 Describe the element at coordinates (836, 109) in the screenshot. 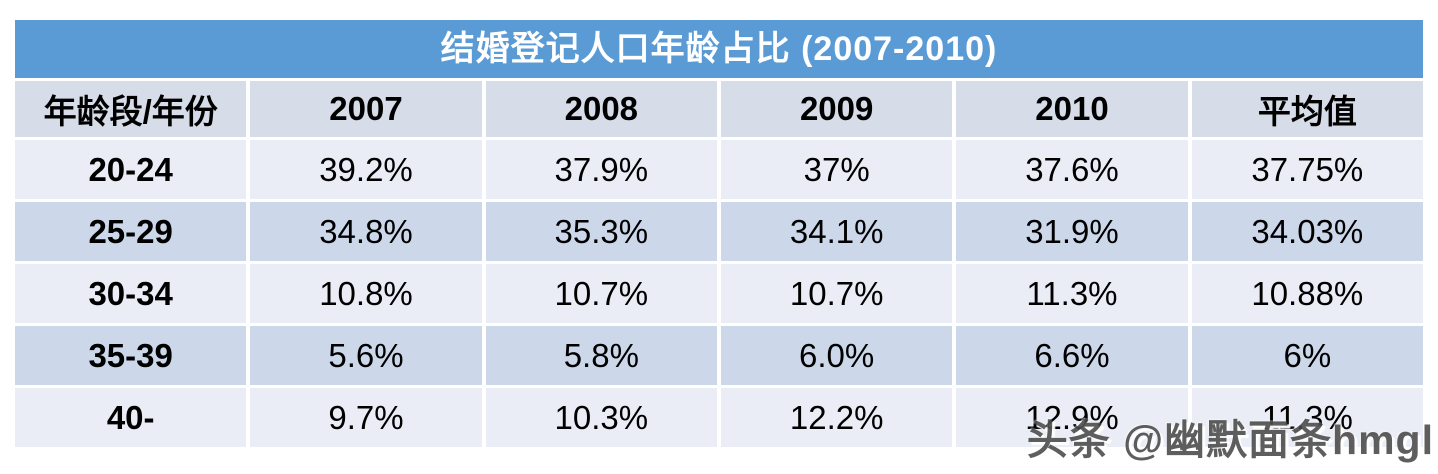

I see `column-header: 2009` at that location.